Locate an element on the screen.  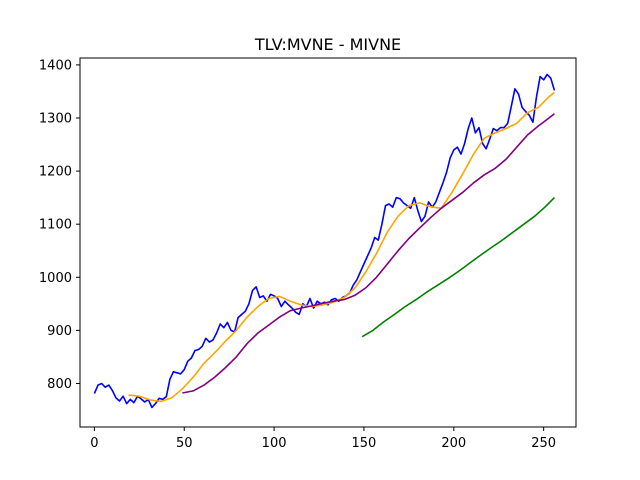
x-tick-label: 200 is located at coordinates (453, 443).